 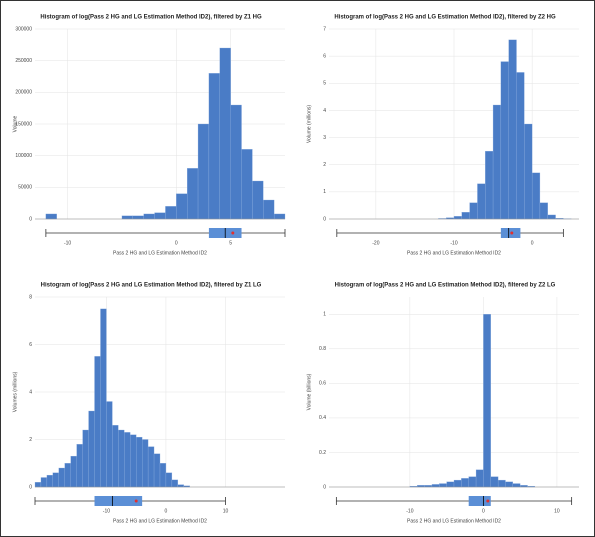 What do you see at coordinates (15, 391) in the screenshot?
I see `y-axis-label: Volumes (millions)` at bounding box center [15, 391].